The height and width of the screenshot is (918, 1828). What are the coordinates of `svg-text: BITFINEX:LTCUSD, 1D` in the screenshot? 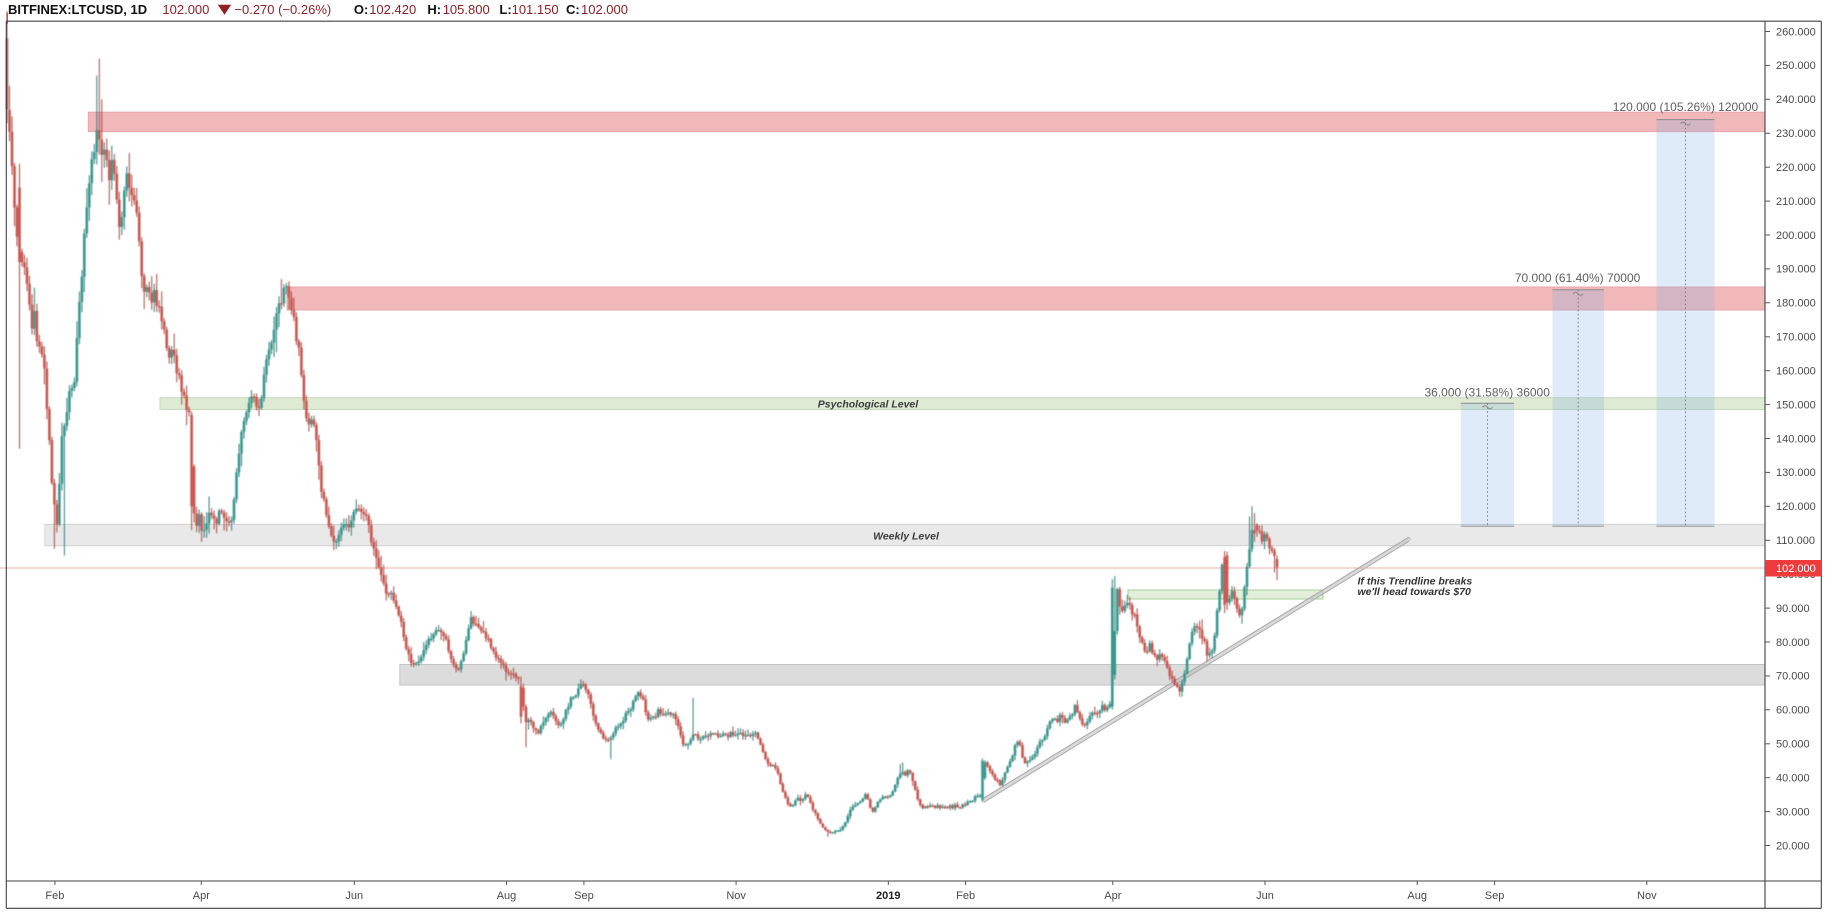 It's located at (77, 9).